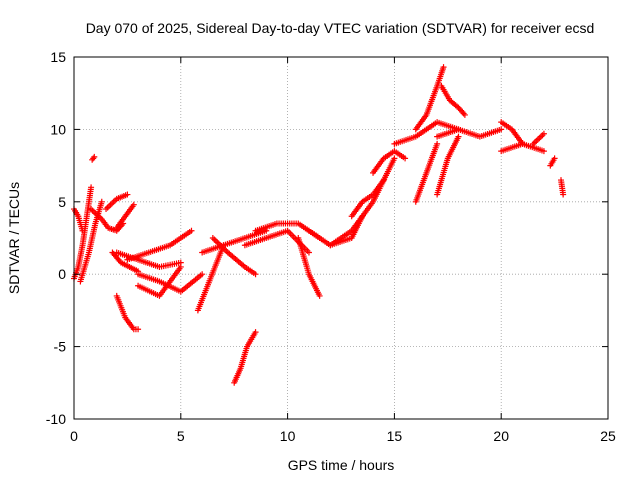 This screenshot has height=480, width=640. I want to click on series-t01, so click(83, 233).